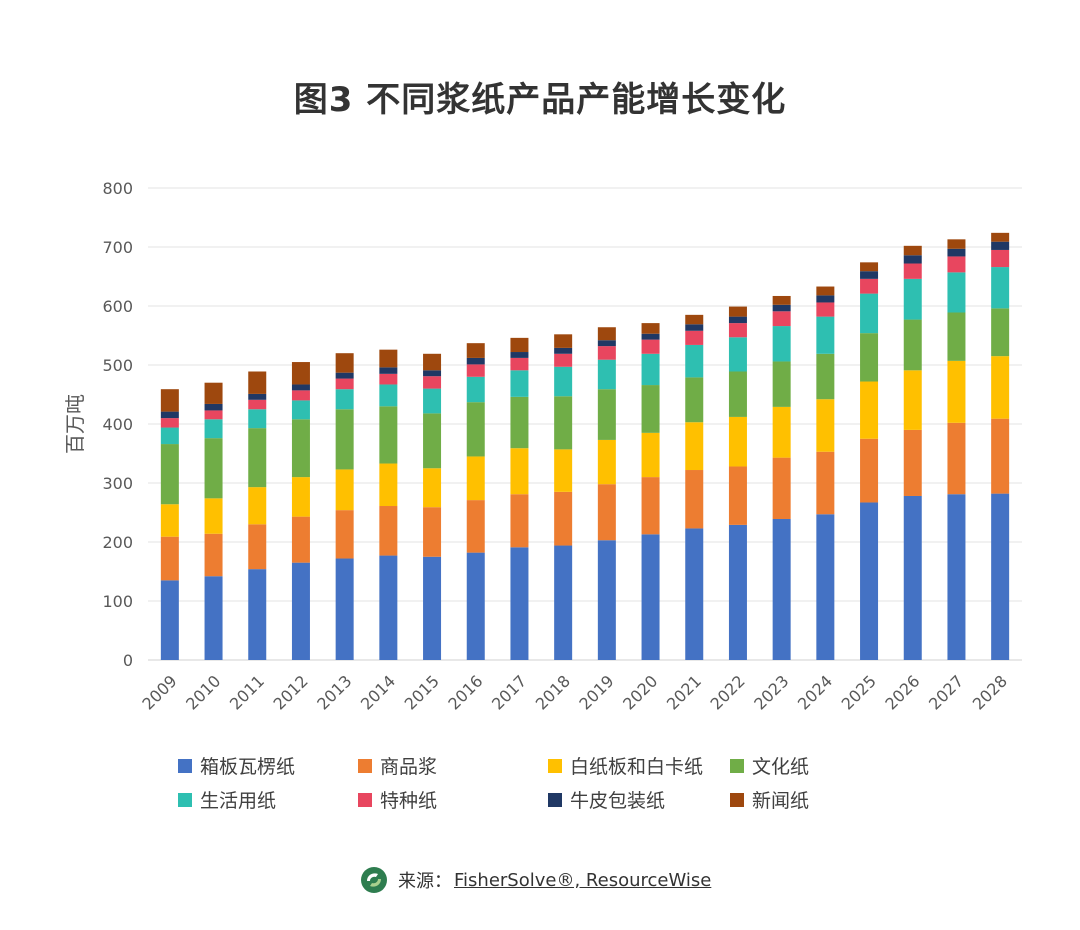 The image size is (1080, 930). What do you see at coordinates (465, 692) in the screenshot?
I see `x-tick-label: 2016` at bounding box center [465, 692].